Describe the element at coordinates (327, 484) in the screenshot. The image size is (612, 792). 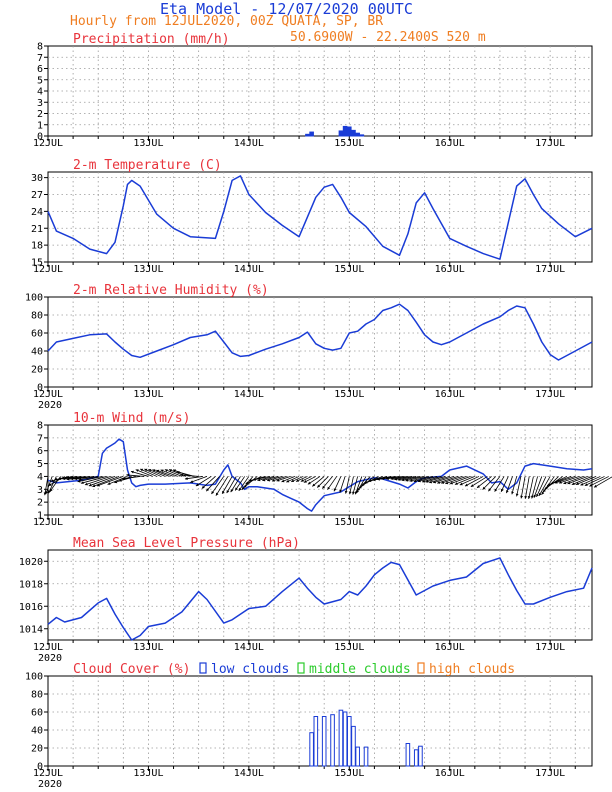
I see `wind-barbs` at that location.